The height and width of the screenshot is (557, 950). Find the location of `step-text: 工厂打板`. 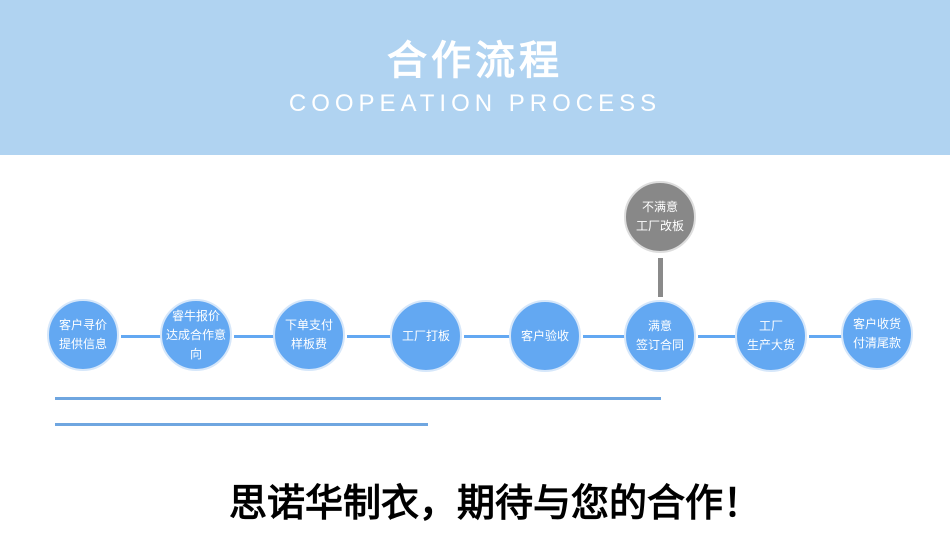

step-text: 工厂打板 is located at coordinates (425, 335).